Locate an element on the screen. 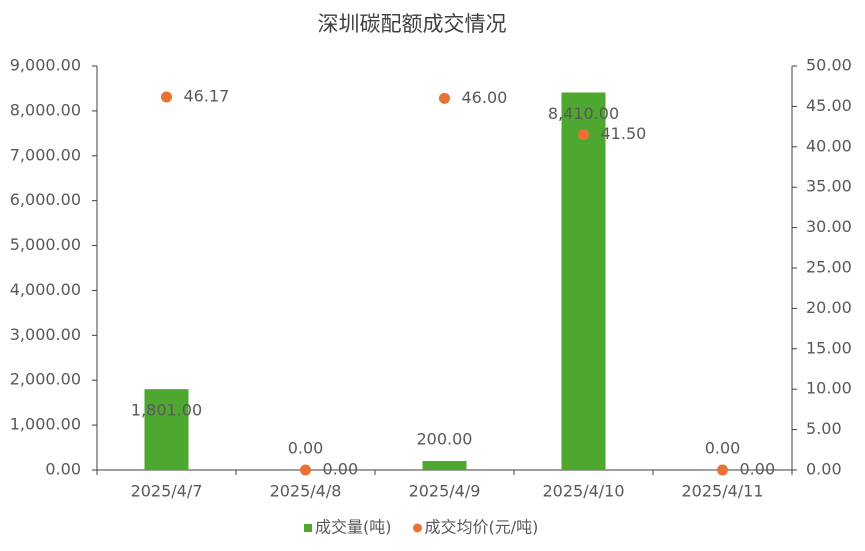 This screenshot has width=865, height=551. data-label: 200.00 is located at coordinates (445, 439).